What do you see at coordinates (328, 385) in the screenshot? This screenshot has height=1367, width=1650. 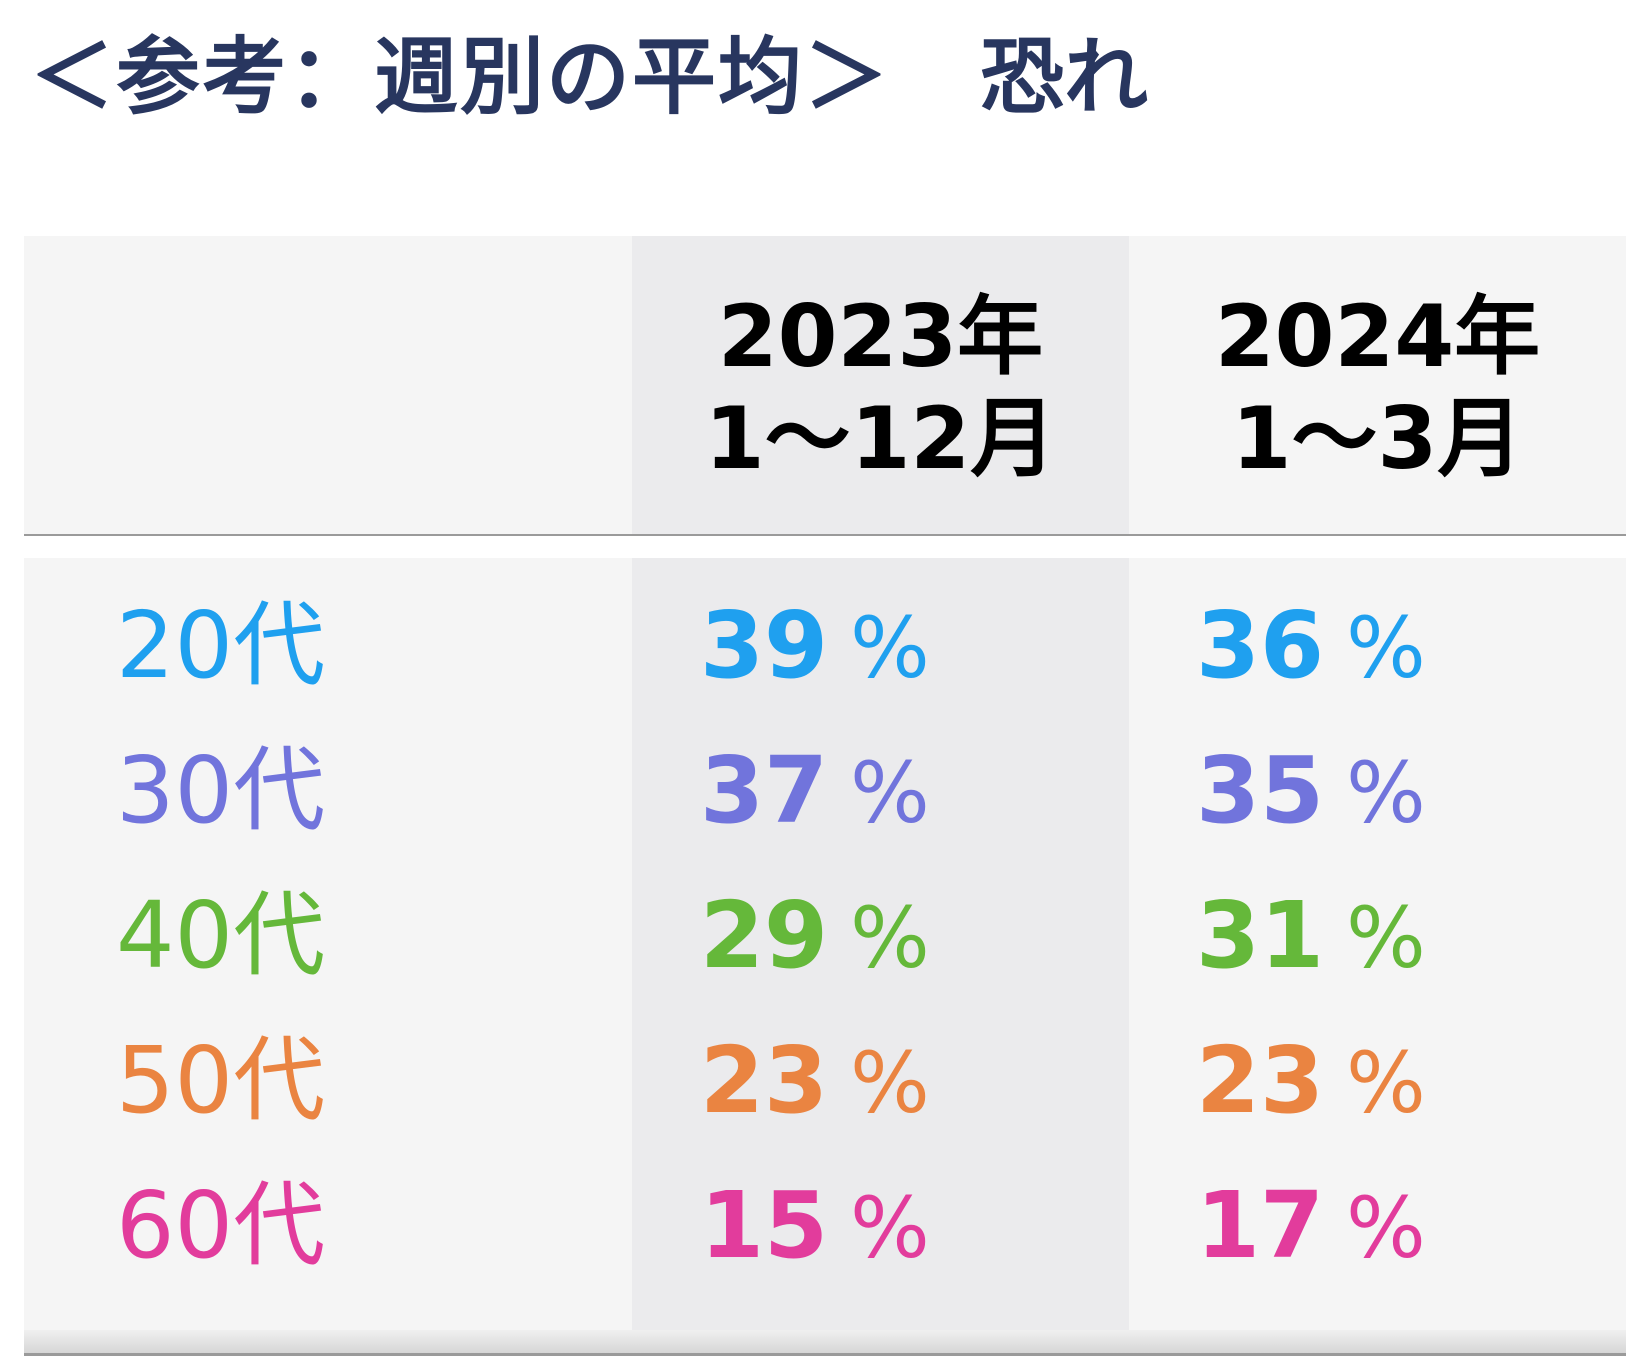 I see `header-label-cell` at bounding box center [328, 385].